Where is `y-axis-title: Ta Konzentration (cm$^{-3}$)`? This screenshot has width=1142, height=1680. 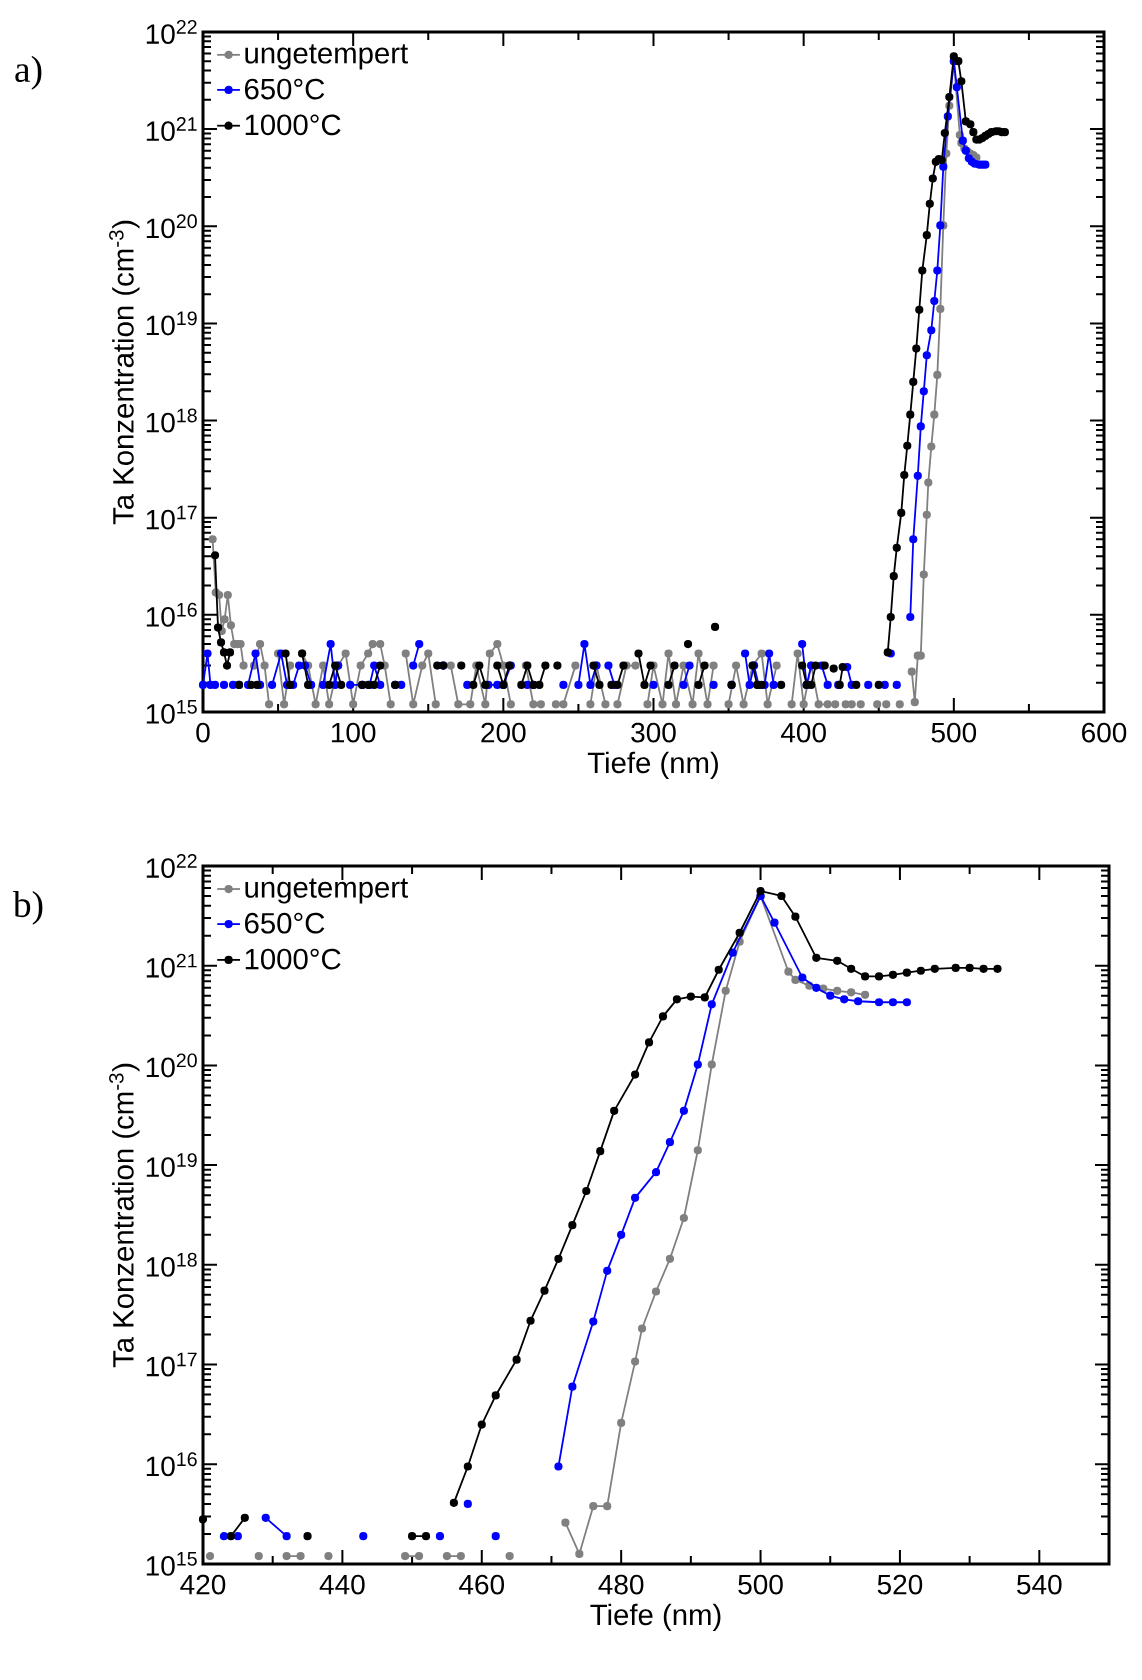 y-axis-title: Ta Konzentration (cm$^{-3}$) is located at coordinates (124, 372).